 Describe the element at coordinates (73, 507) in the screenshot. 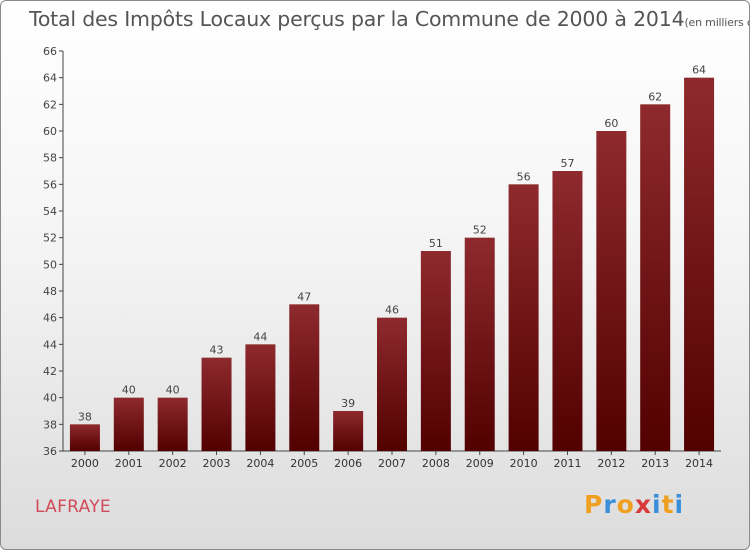

I see `commune-name: LAFRAYE` at that location.